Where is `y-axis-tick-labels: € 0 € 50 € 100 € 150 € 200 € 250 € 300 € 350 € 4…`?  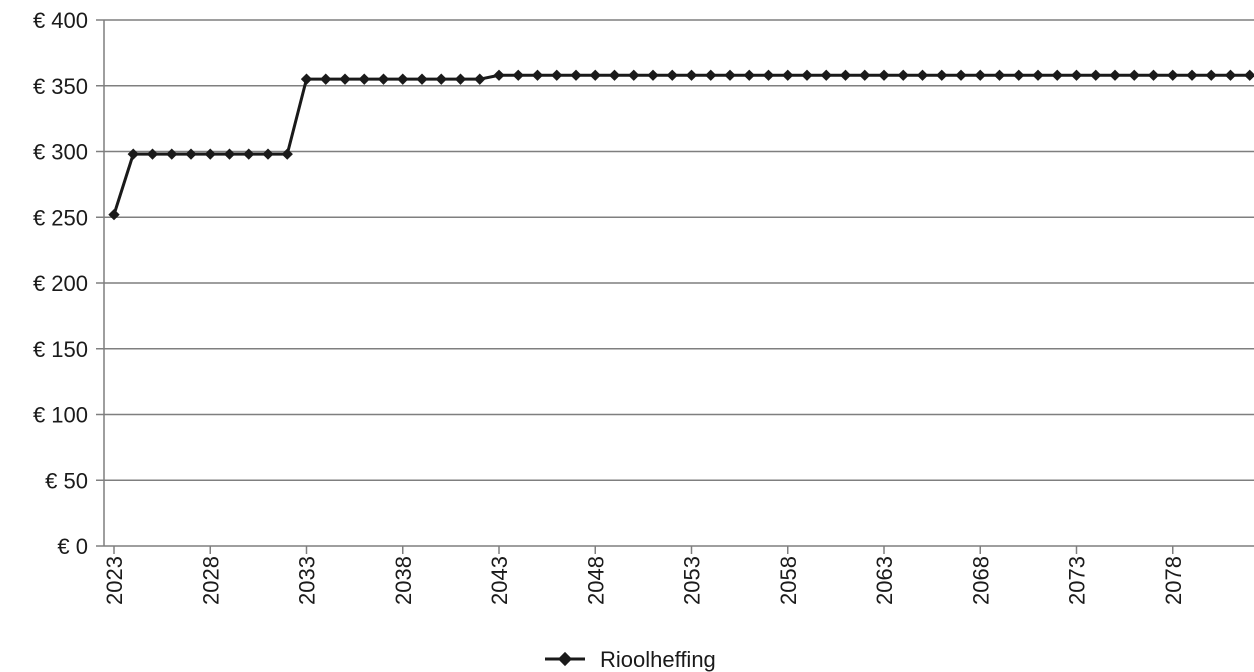
y-axis-tick-labels: € 0 € 50 € 100 € 150 € 200 € 250 € 300 € 350 € 4… is located at coordinates (60, 283).